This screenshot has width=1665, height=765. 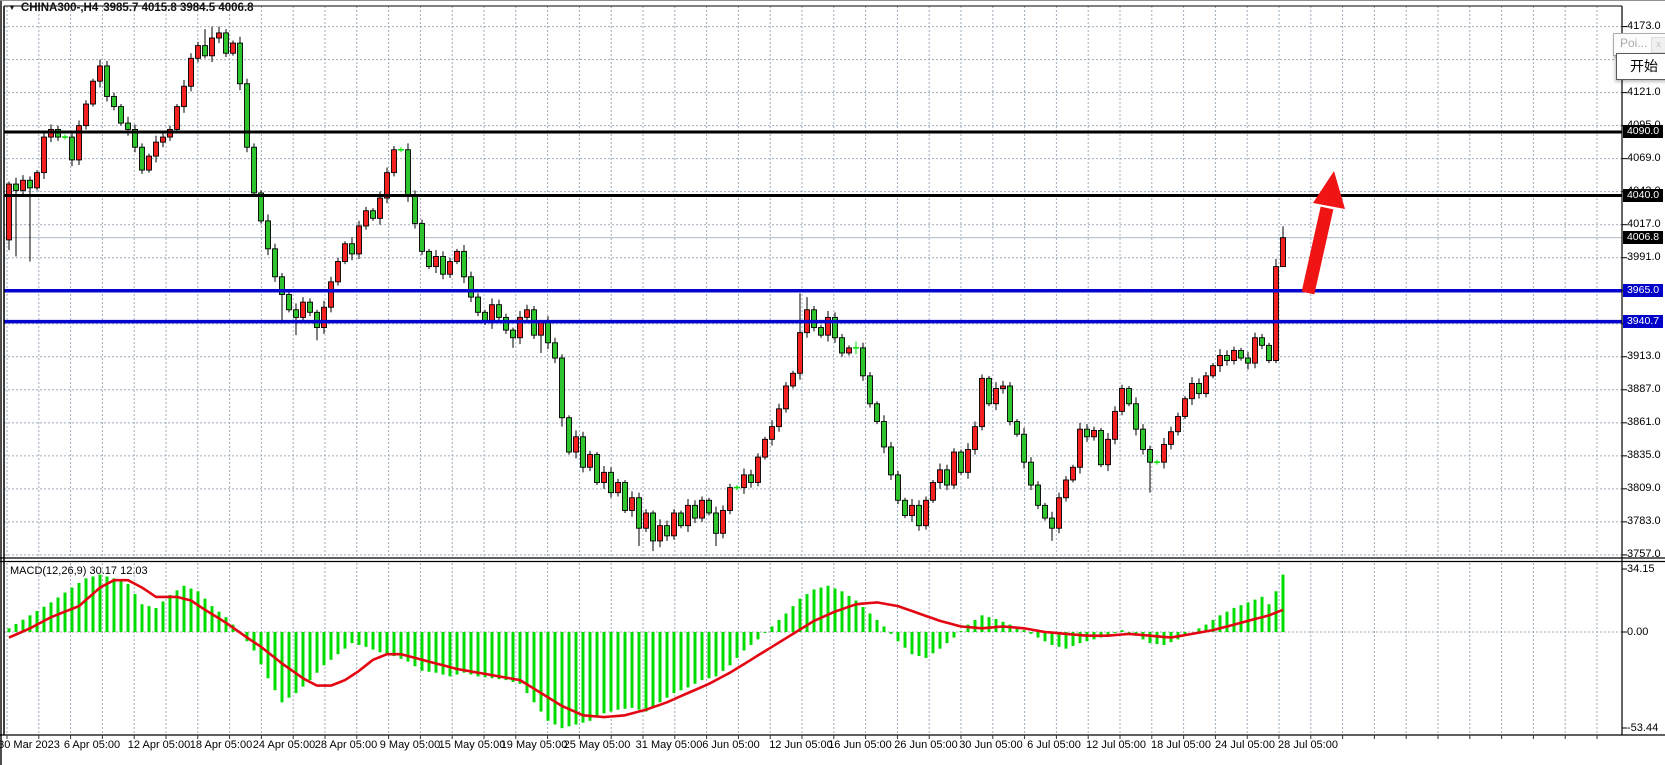 What do you see at coordinates (1643, 195) in the screenshot?
I see `line-price-badge: 4040.0` at bounding box center [1643, 195].